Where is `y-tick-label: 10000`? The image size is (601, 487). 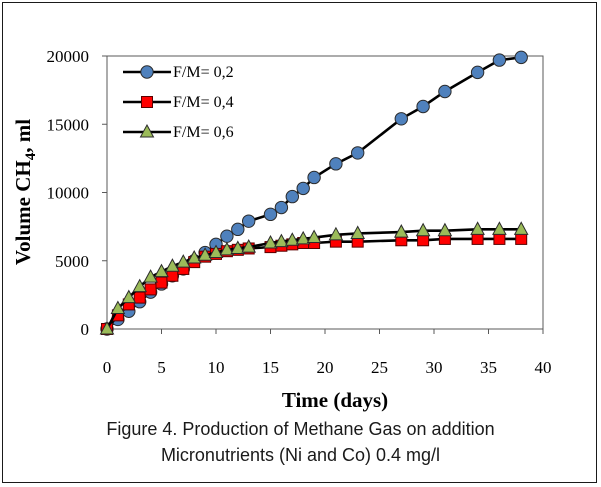 y-tick-label: 10000 is located at coordinates (68, 193).